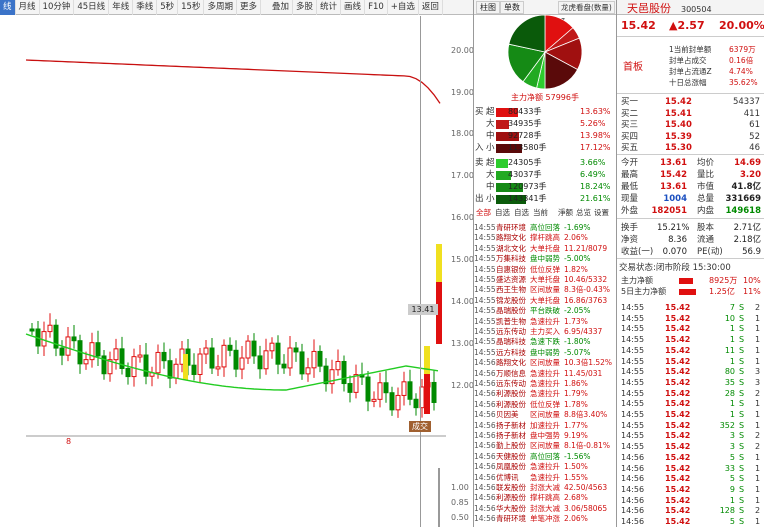  Describe the element at coordinates (545, 404) in the screenshot. I see `alert-item: 14:56利源股份 低位反弹 1.78%` at that location.